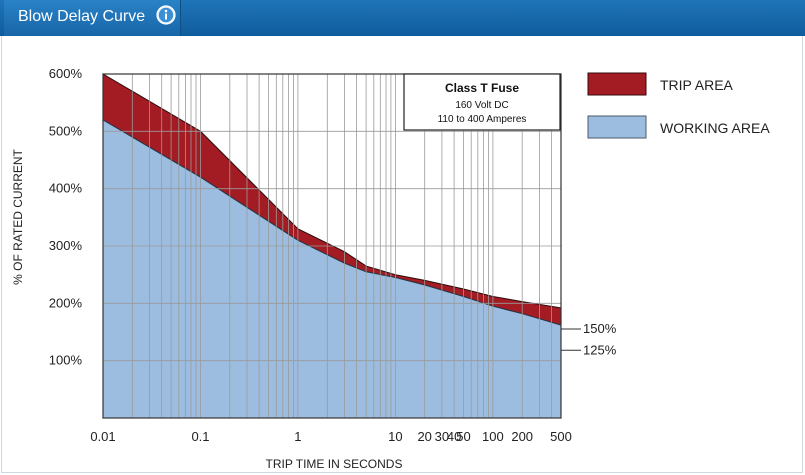 The width and height of the screenshot is (805, 475). I want to click on legend: TRIP AREA WORKING AREA, so click(678, 105).